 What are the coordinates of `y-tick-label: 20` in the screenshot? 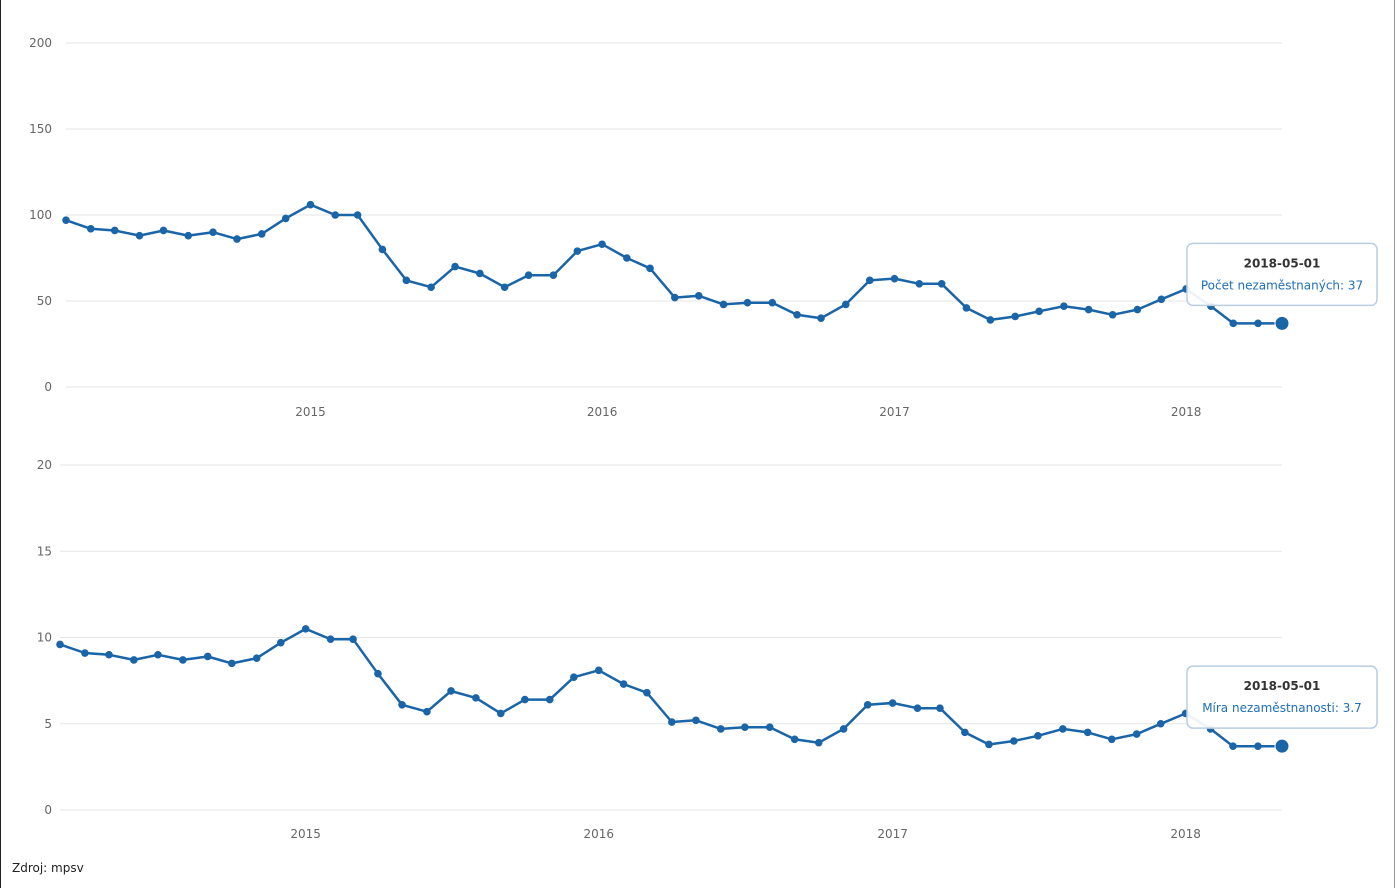 It's located at (44, 465).